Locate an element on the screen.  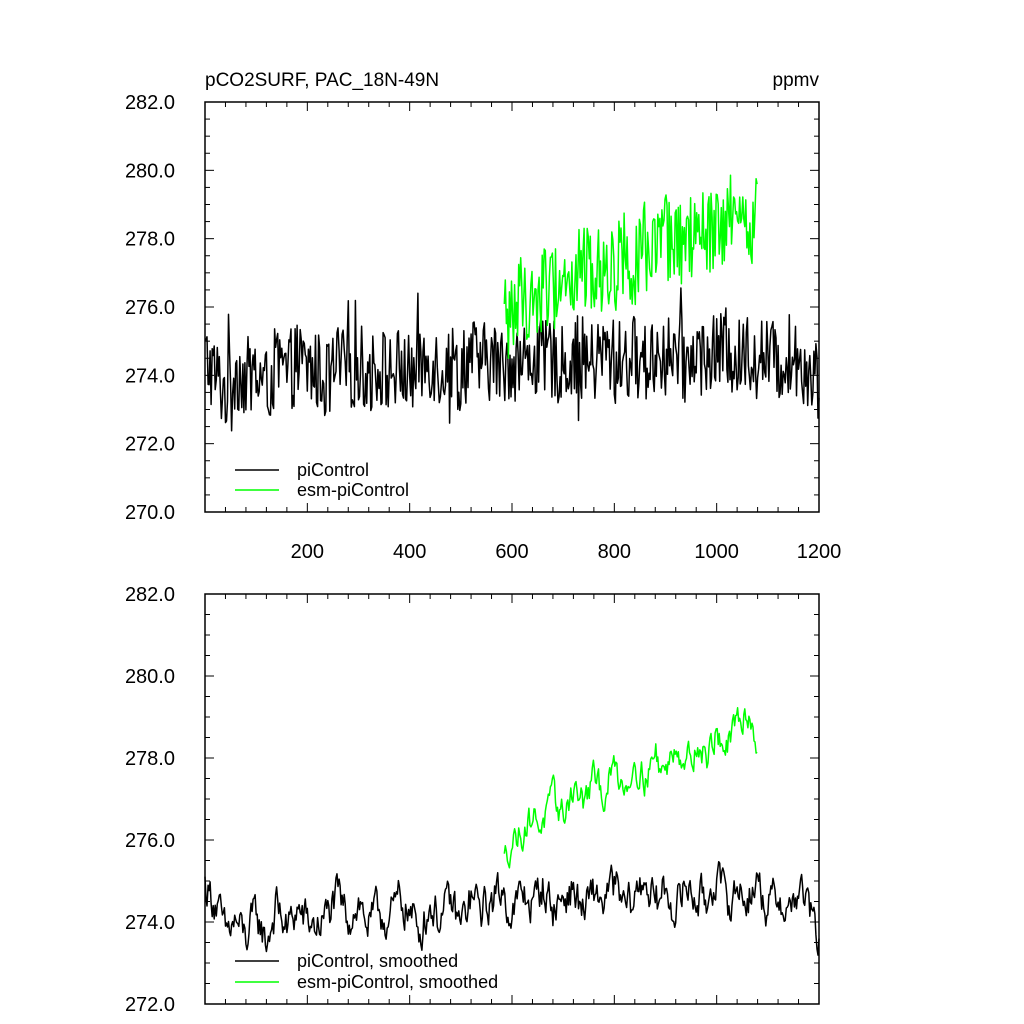
bottom-y-tick-label: 282.0 is located at coordinates (150, 595).